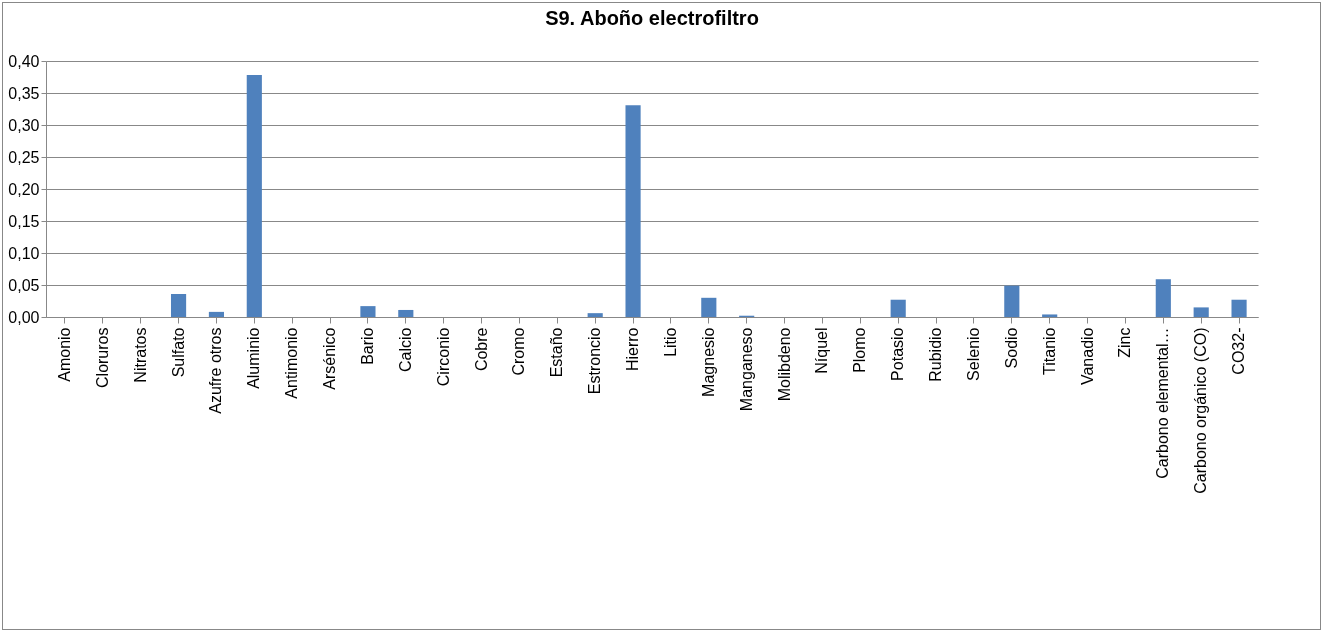  I want to click on x-tick-label: Níquel, so click(822, 350).